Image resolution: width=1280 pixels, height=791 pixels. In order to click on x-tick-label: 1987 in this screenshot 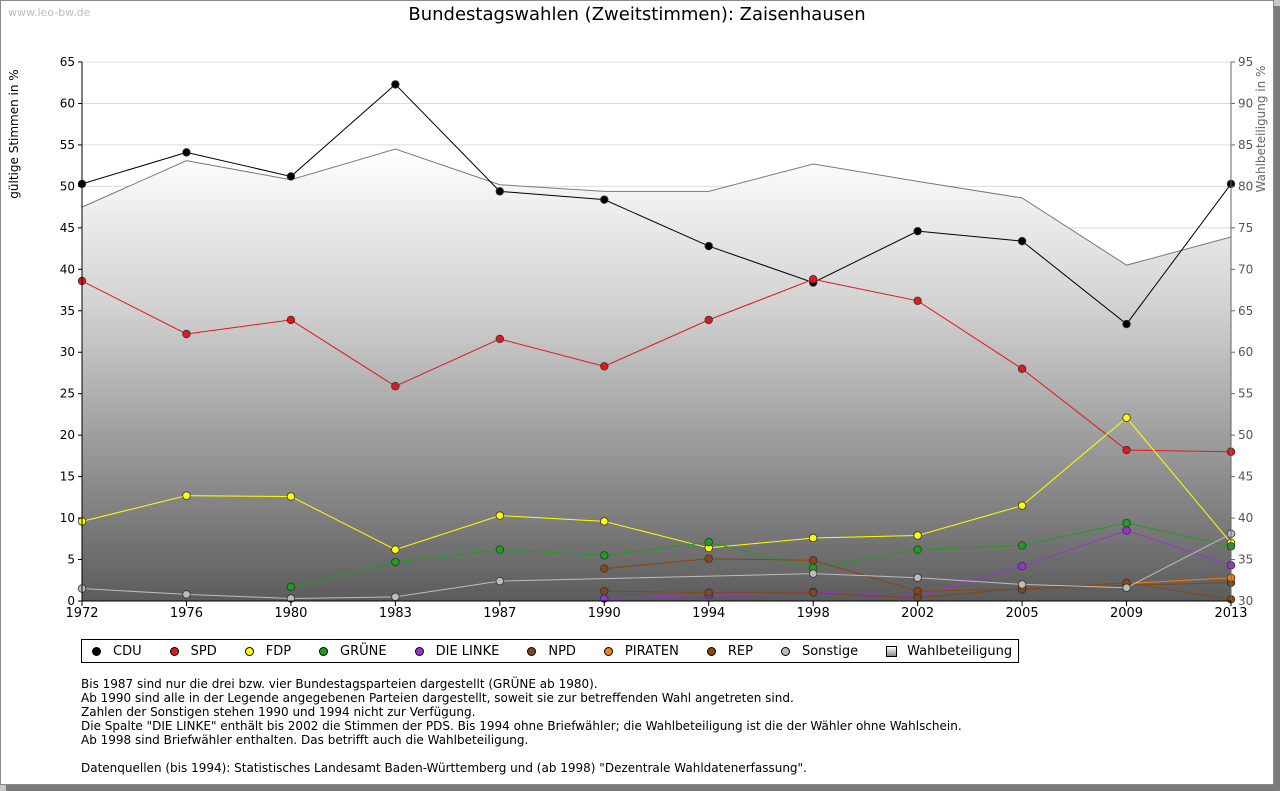, I will do `click(499, 613)`.